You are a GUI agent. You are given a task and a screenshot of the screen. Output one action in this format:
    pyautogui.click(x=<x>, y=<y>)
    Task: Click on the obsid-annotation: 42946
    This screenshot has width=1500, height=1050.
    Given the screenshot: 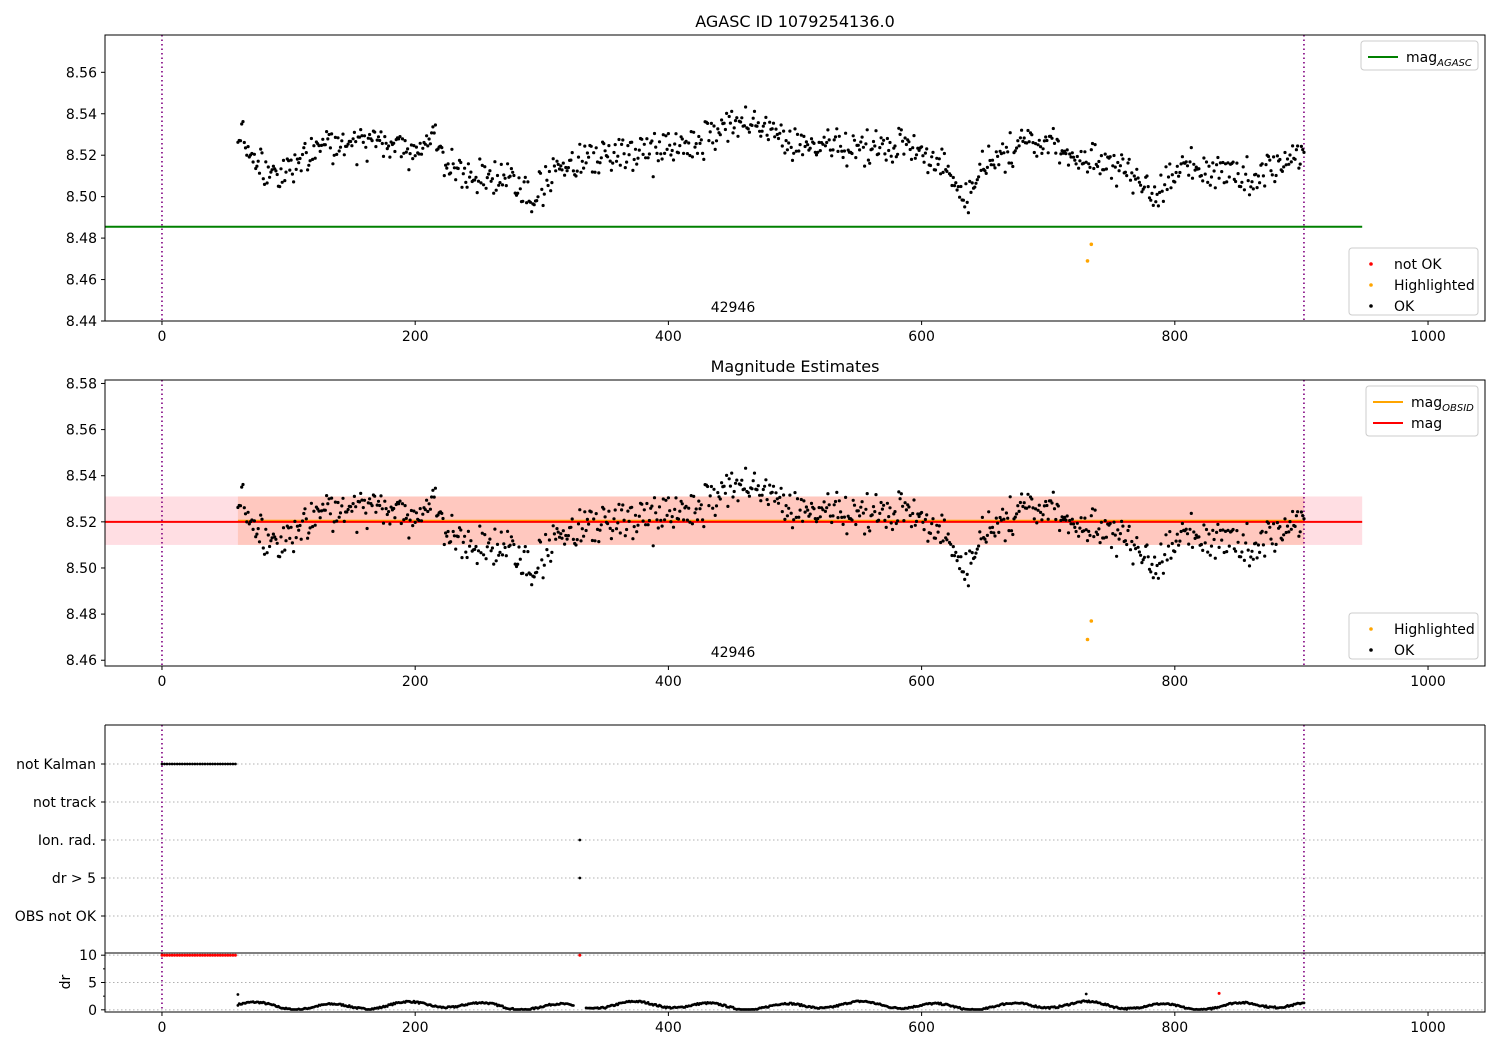 What is the action you would take?
    pyautogui.click(x=733, y=308)
    